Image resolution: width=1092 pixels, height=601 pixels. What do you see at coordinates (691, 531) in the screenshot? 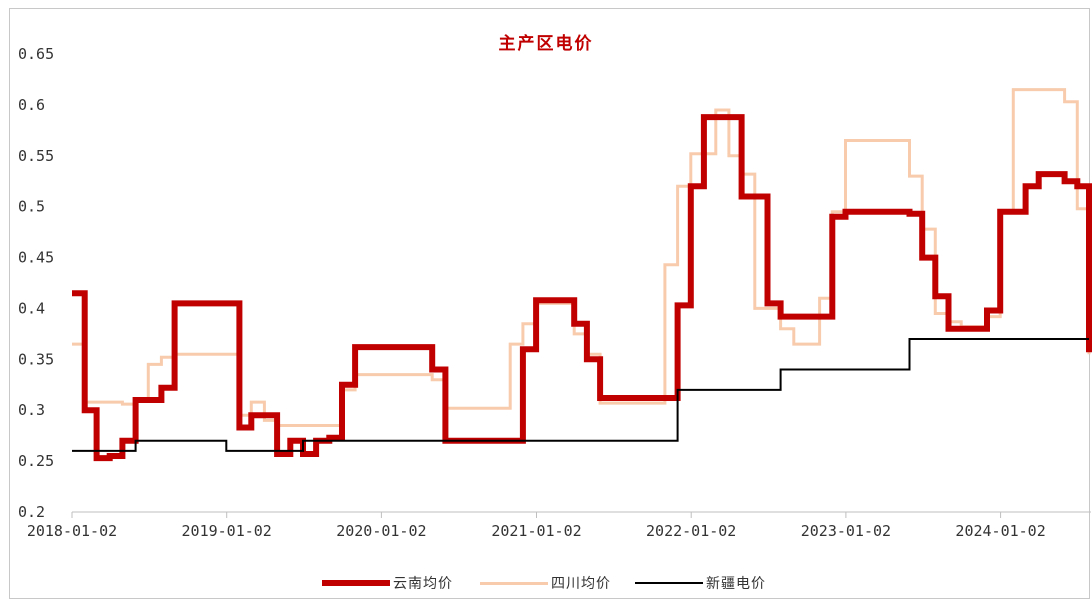
I see `x-tick-label: 2022-01-02` at bounding box center [691, 531].